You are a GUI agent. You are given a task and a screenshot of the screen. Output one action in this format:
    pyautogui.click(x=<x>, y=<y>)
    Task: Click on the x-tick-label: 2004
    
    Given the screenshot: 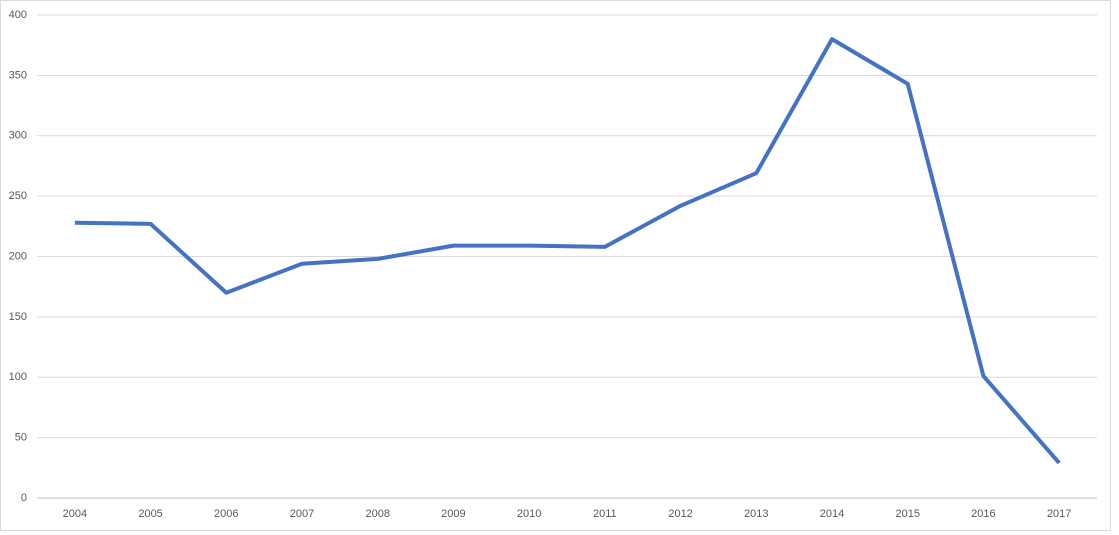 What is the action you would take?
    pyautogui.click(x=75, y=514)
    